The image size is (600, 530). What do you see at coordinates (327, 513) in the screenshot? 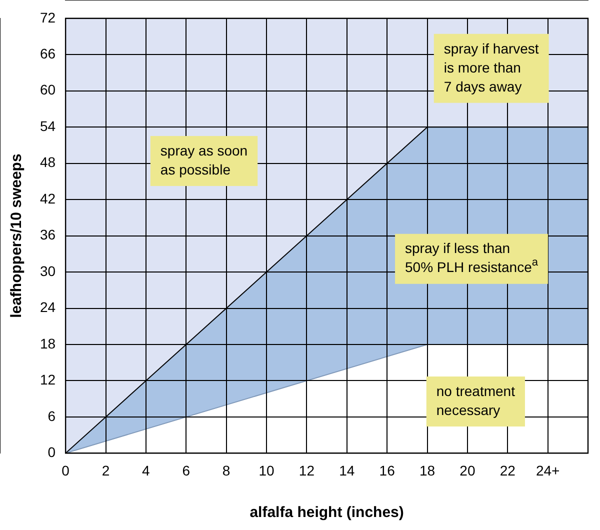
I see `x-axis-title: alfalfa height (inches)` at bounding box center [327, 513].